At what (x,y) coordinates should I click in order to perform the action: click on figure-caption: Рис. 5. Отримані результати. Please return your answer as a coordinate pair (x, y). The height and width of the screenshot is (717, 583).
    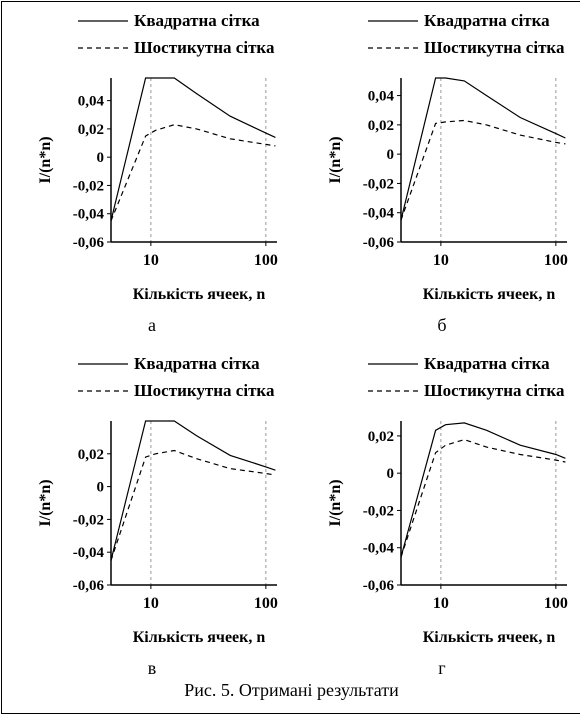
    Looking at the image, I should click on (291, 690).